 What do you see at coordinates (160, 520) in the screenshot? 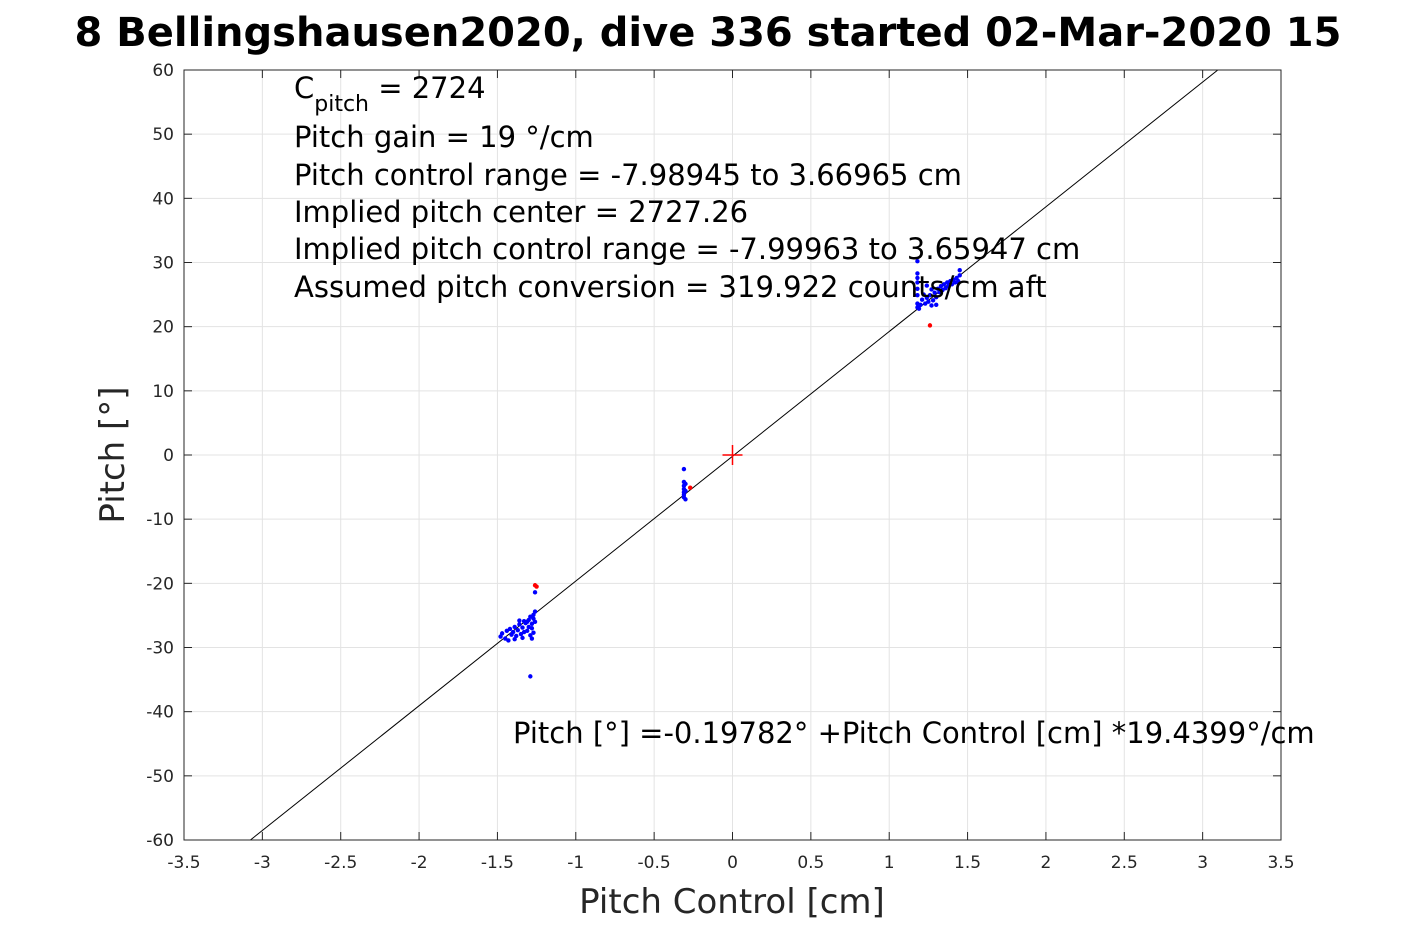
I see `y-tick-label: -10` at bounding box center [160, 520].